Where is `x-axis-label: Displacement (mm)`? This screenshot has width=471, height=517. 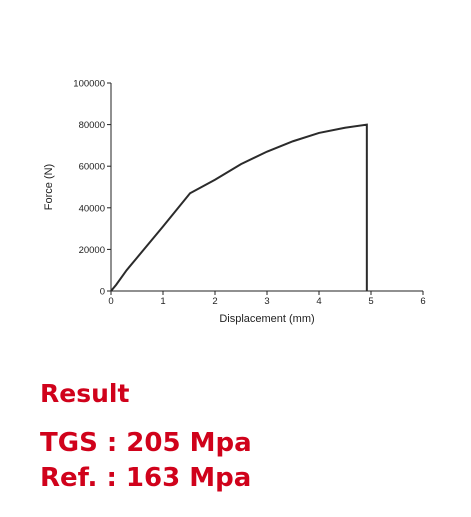
x-axis-label: Displacement (mm) is located at coordinates (266, 319).